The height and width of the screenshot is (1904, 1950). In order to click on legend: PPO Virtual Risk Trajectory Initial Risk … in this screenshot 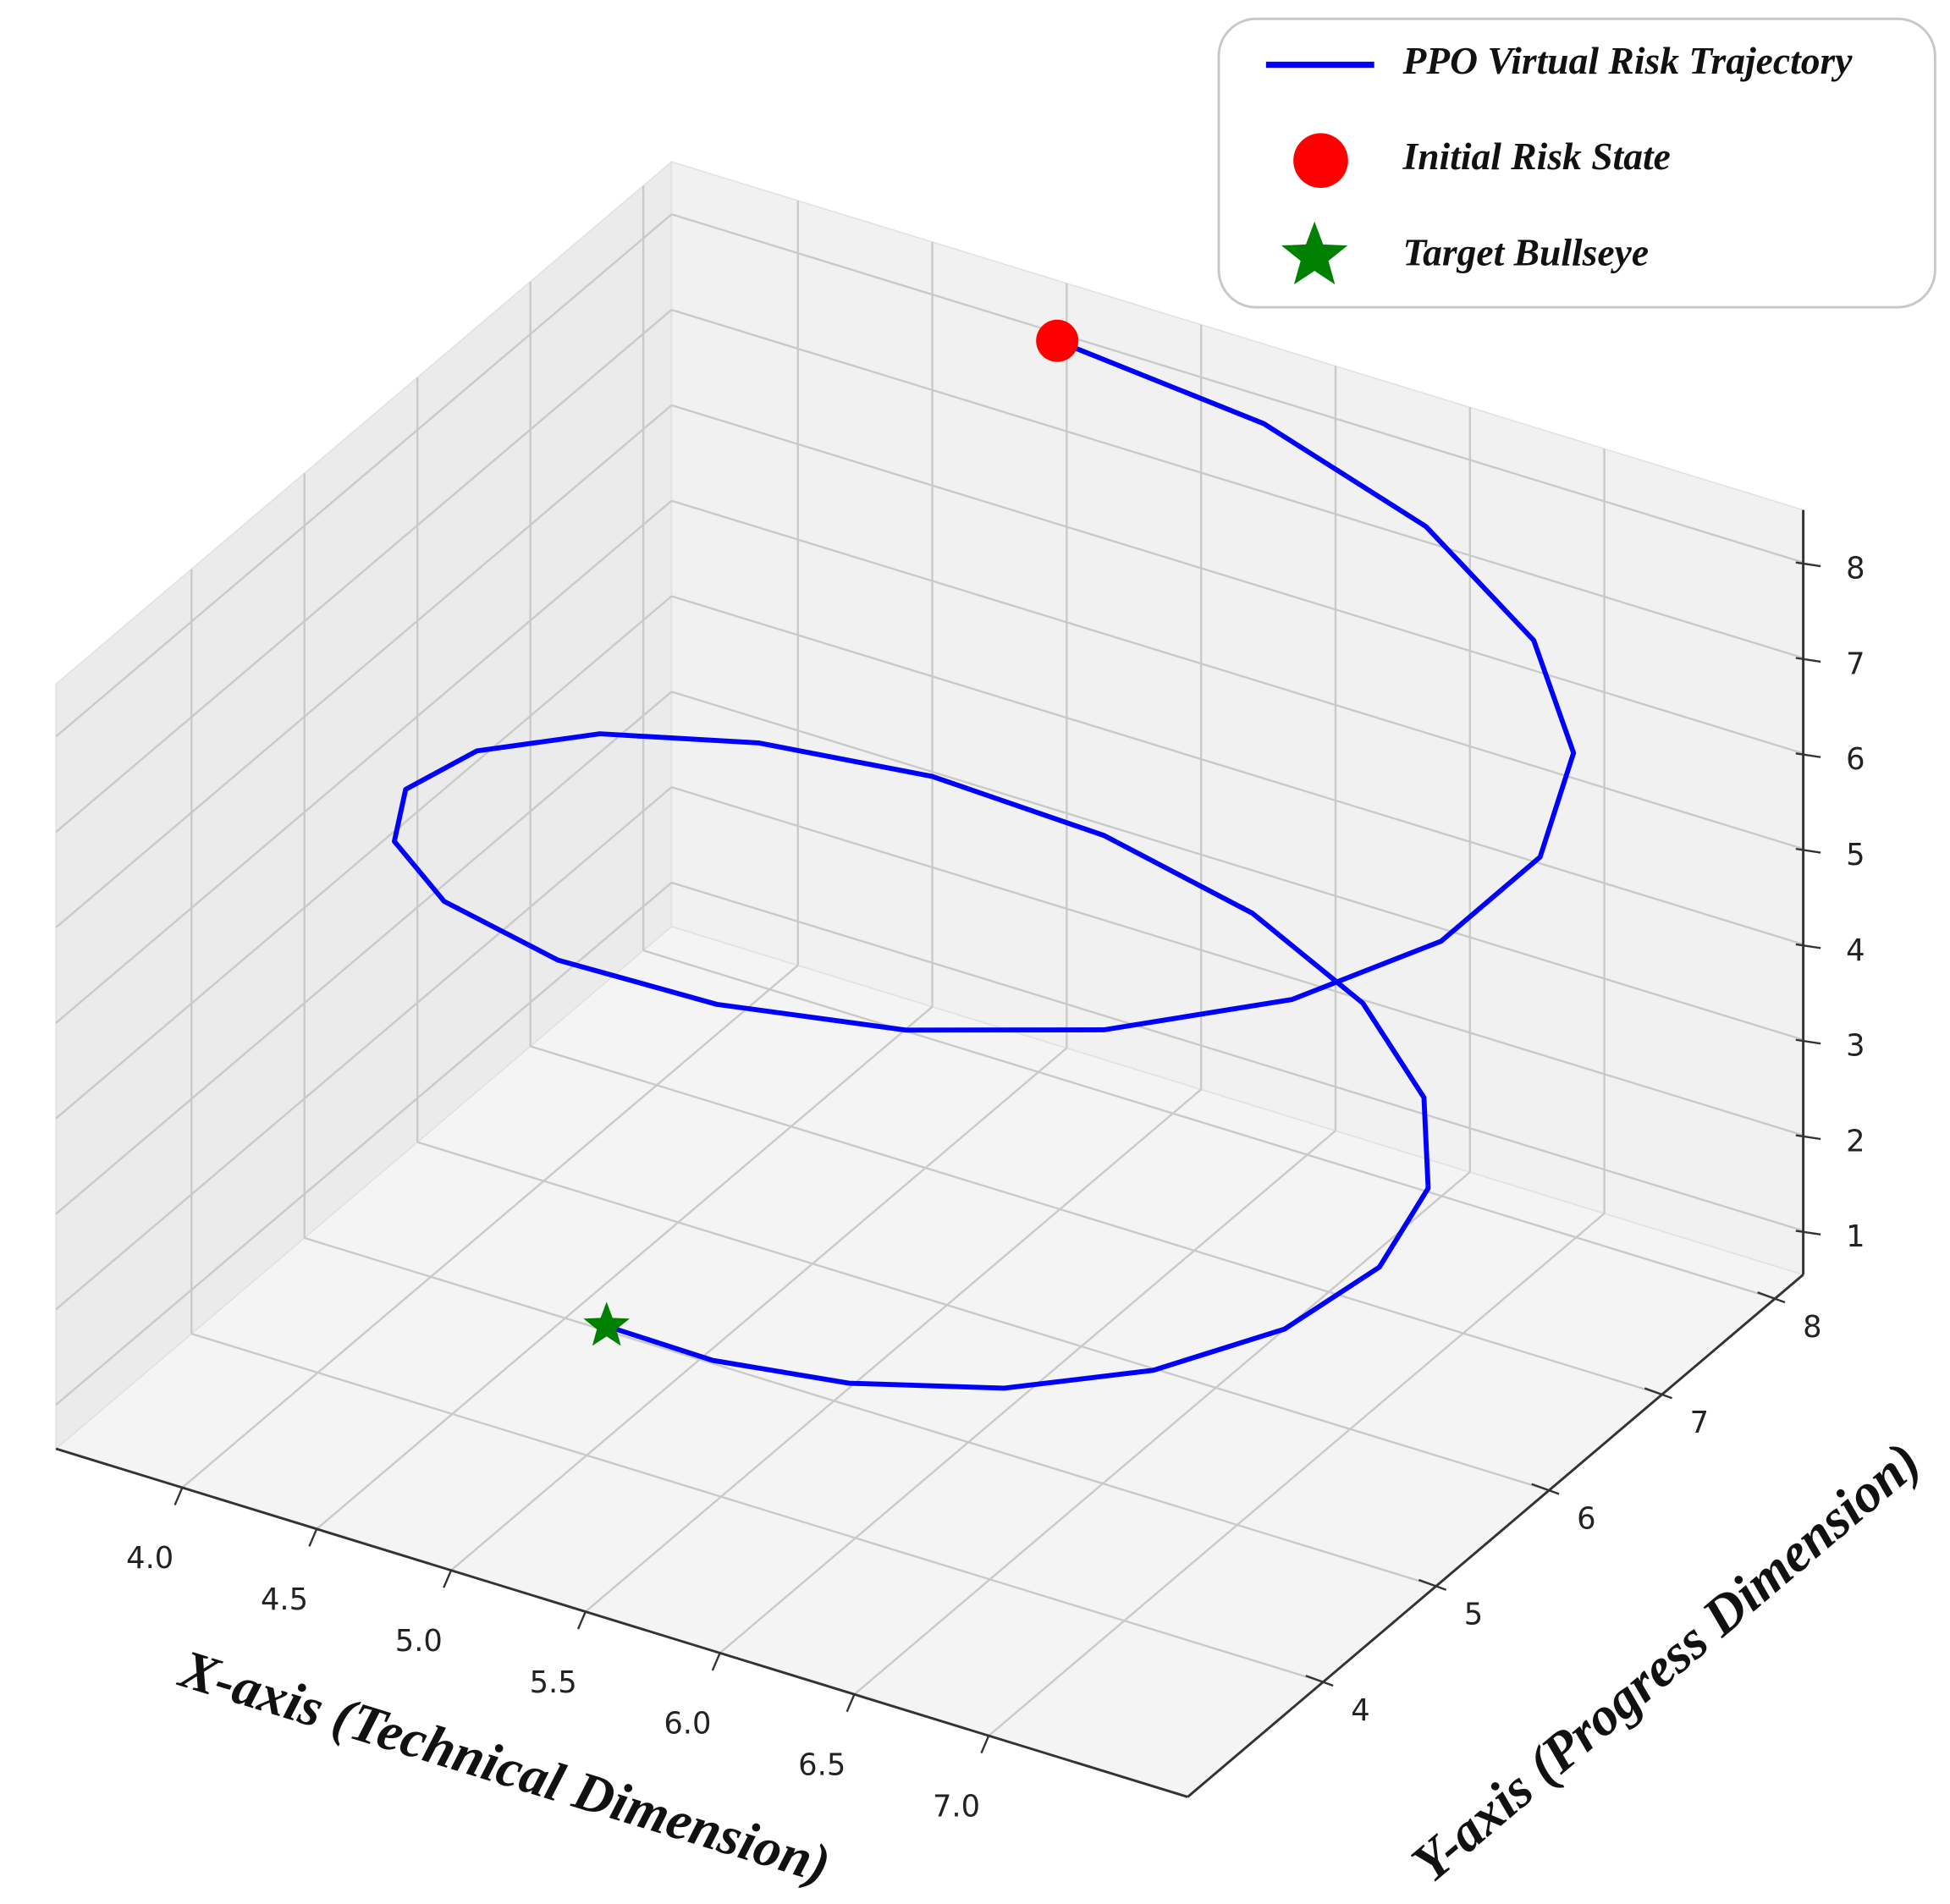, I will do `click(1576, 163)`.